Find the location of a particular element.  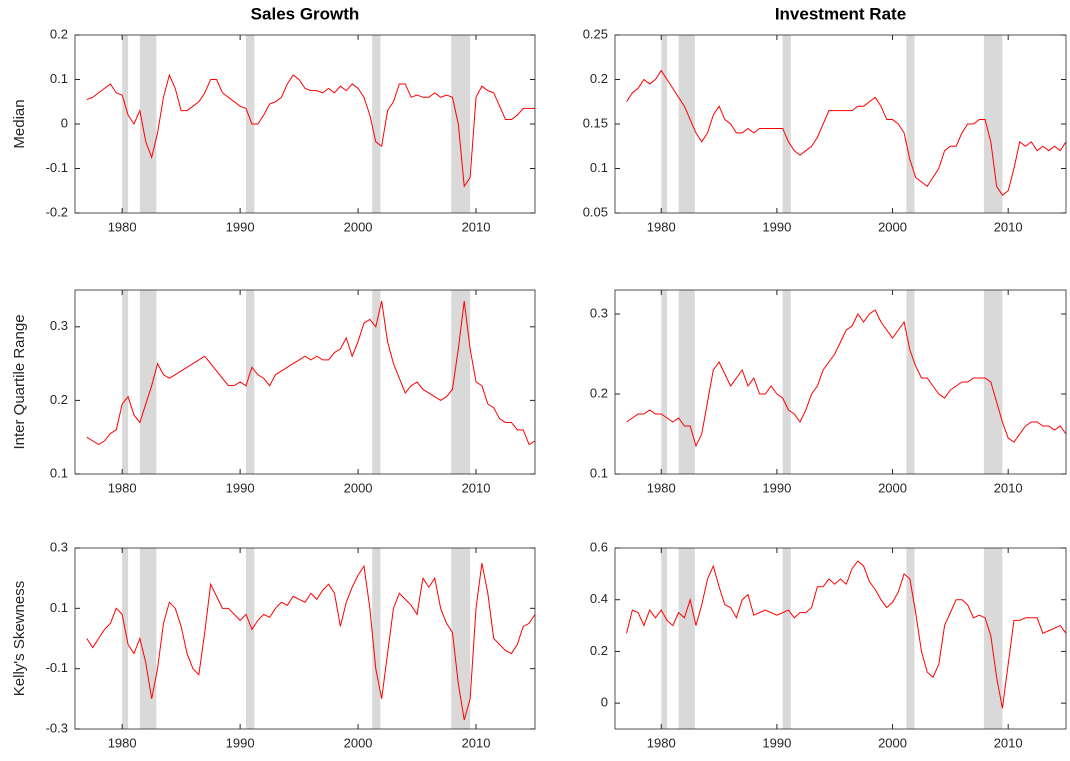

y-tick-label: 0.4 is located at coordinates (599, 598).